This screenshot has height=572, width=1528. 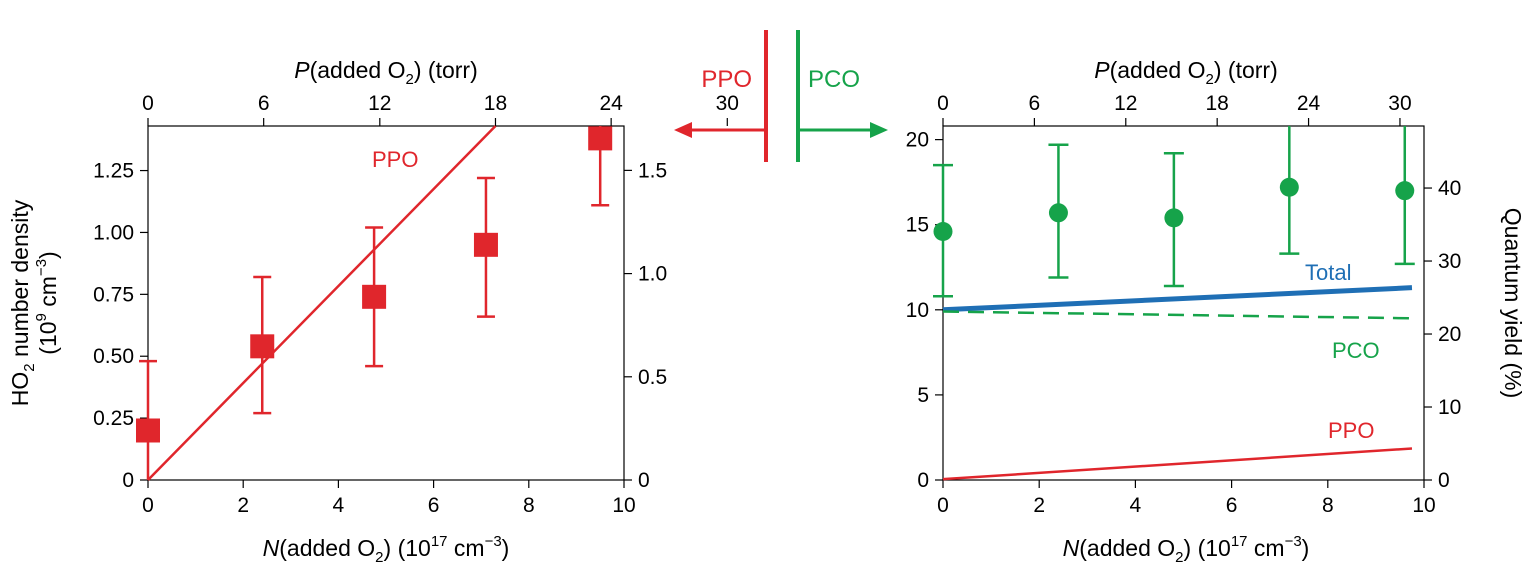 I want to click on right-left-axis: 0 5 10 15 20, so click(x=924, y=310).